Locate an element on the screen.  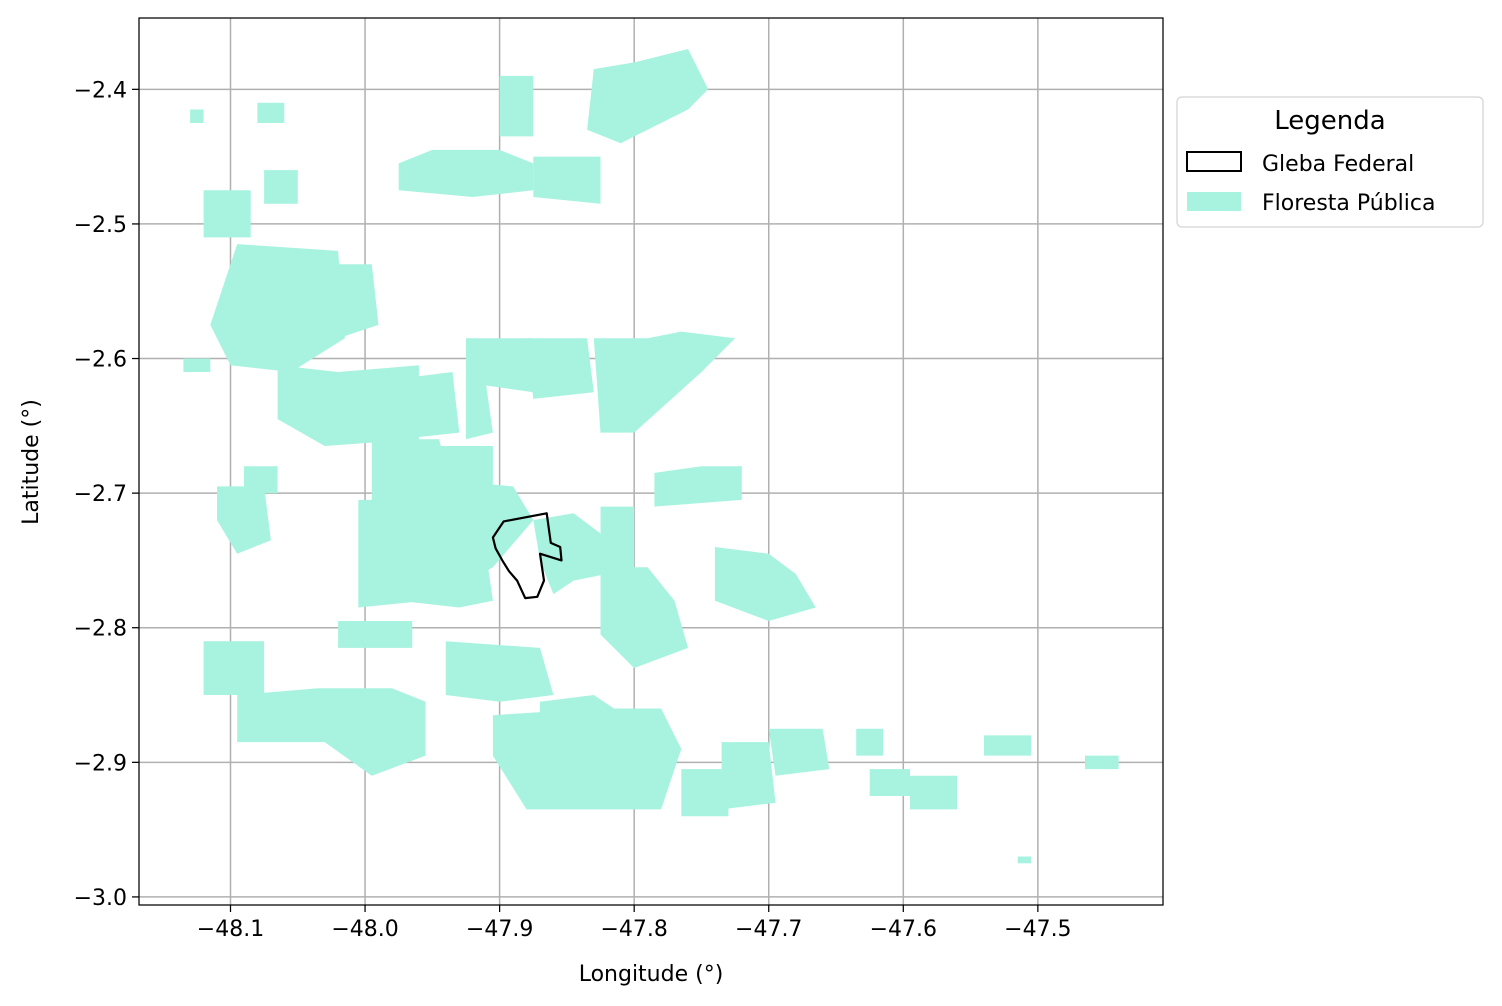
x-axis-label: Longitude (°) is located at coordinates (651, 974).